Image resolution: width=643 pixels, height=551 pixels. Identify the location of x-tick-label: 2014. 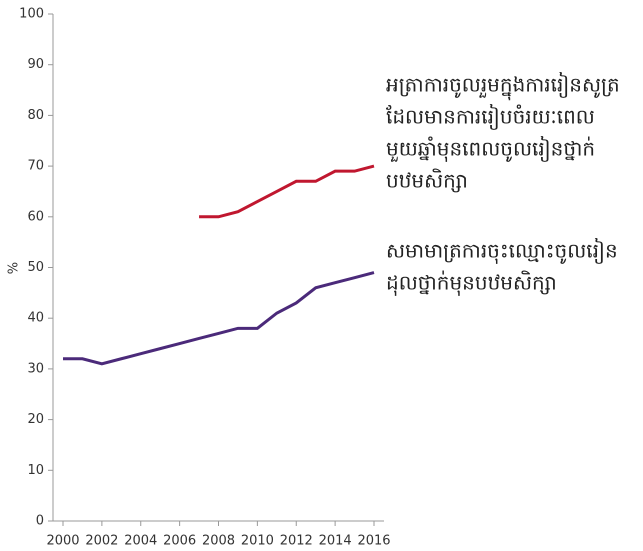
(335, 541).